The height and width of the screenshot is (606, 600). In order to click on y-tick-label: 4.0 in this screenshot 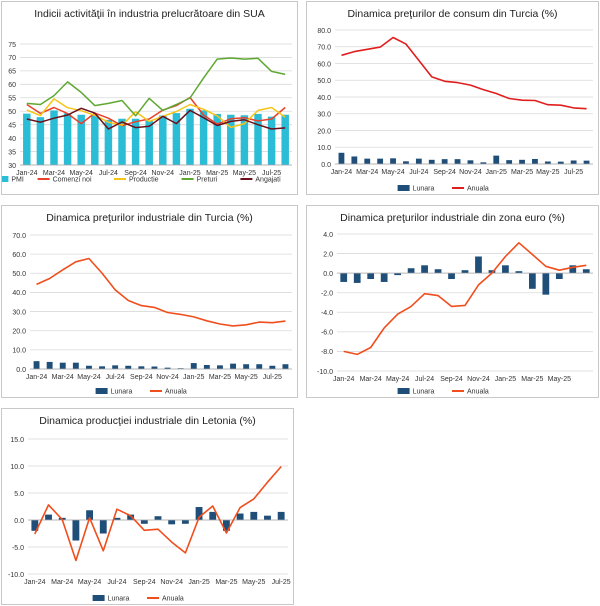, I will do `click(328, 235)`.